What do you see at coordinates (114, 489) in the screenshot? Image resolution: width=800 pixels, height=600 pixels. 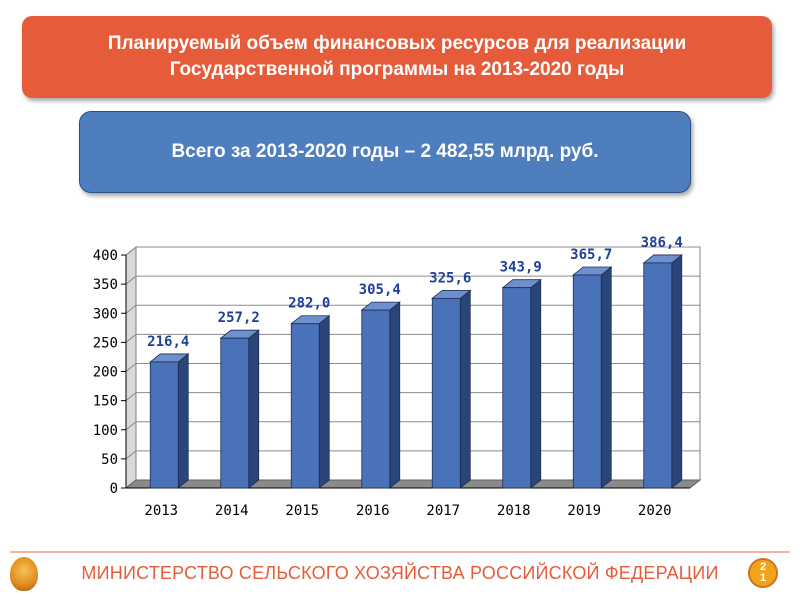 I see `y-tick-label: 0` at bounding box center [114, 489].